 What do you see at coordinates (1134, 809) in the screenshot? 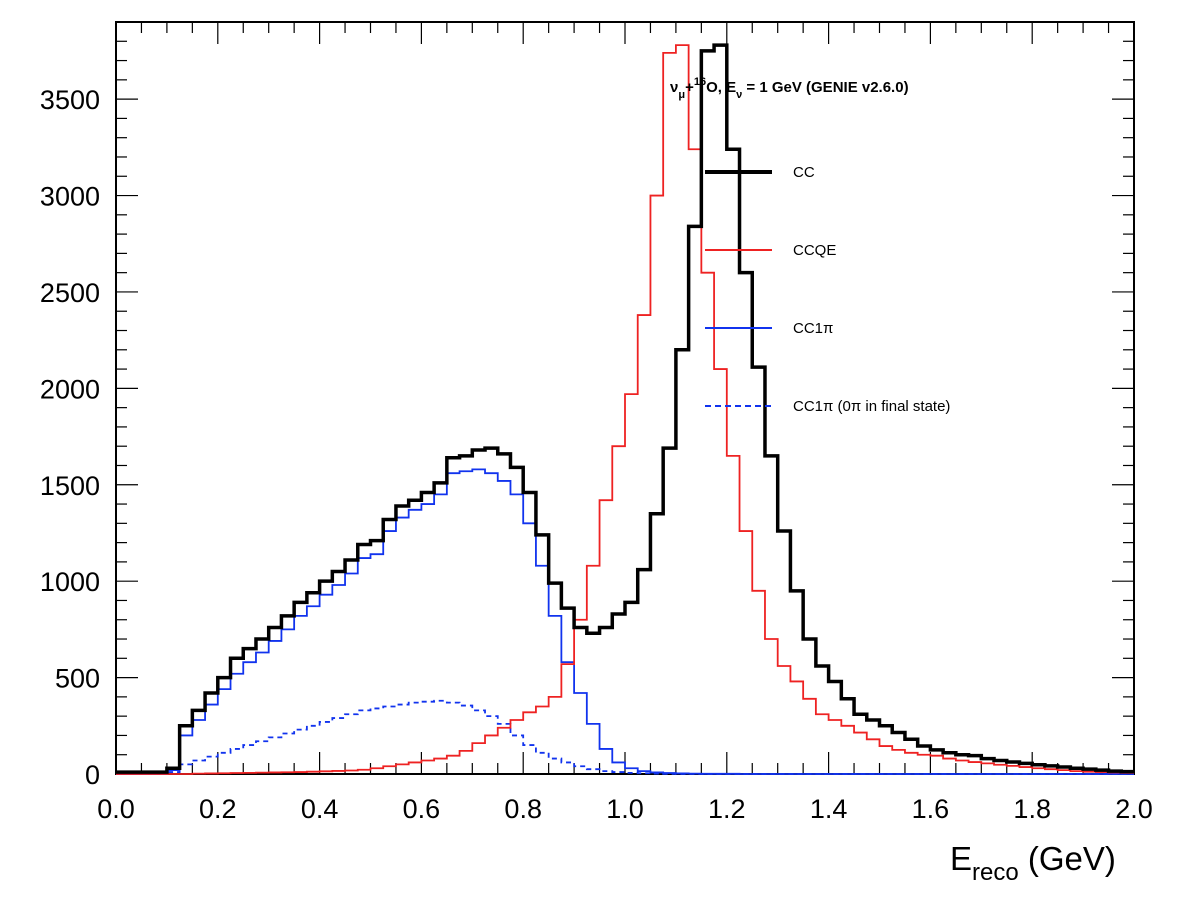
I see `x-tick-label: 2.0` at bounding box center [1134, 809].